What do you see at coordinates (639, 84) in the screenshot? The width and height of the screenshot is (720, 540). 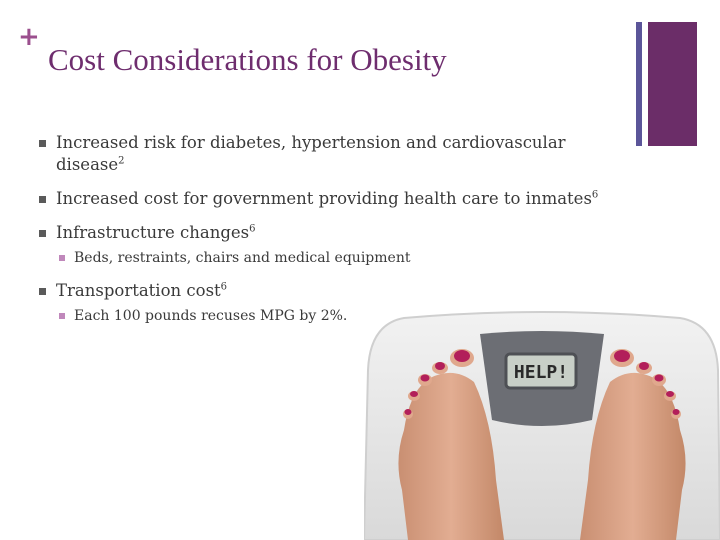 I see `accent-bar-thin` at bounding box center [639, 84].